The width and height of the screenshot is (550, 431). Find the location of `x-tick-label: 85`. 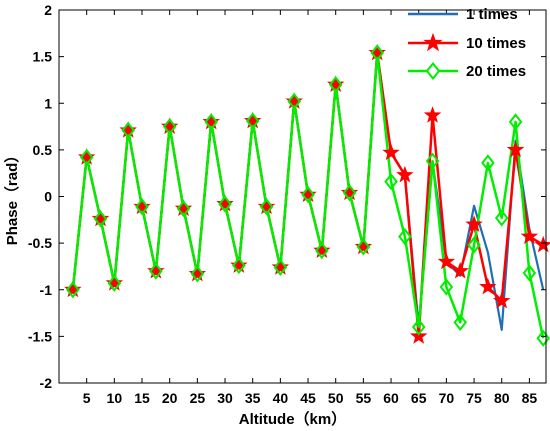

x-tick-label: 85 is located at coordinates (530, 398).